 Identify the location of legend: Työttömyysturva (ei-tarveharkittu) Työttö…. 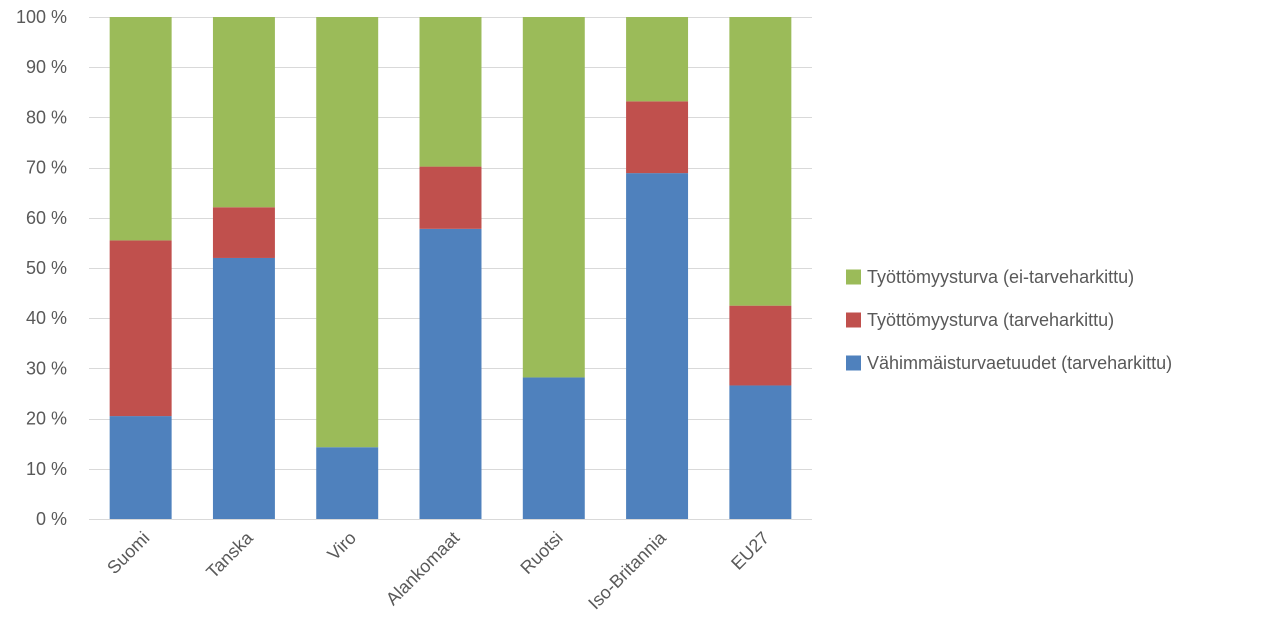
(1009, 320).